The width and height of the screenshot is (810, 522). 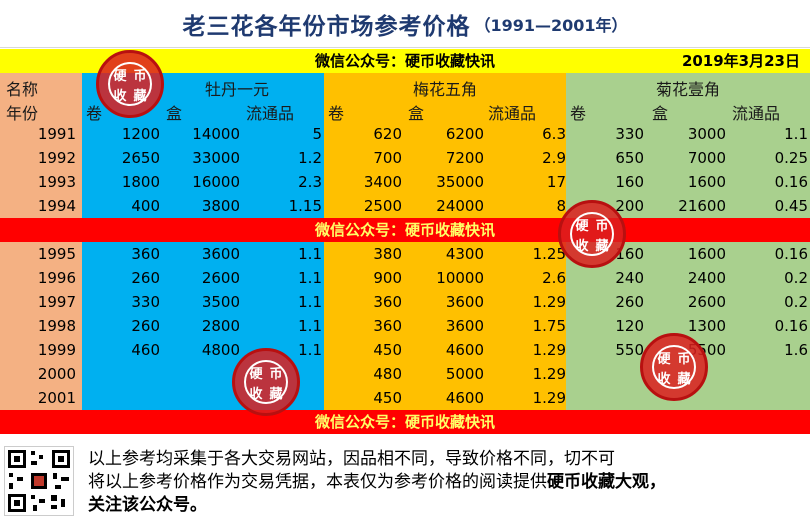 What do you see at coordinates (791, 254) in the screenshot?
I see `table-cell: 0.16` at bounding box center [791, 254].